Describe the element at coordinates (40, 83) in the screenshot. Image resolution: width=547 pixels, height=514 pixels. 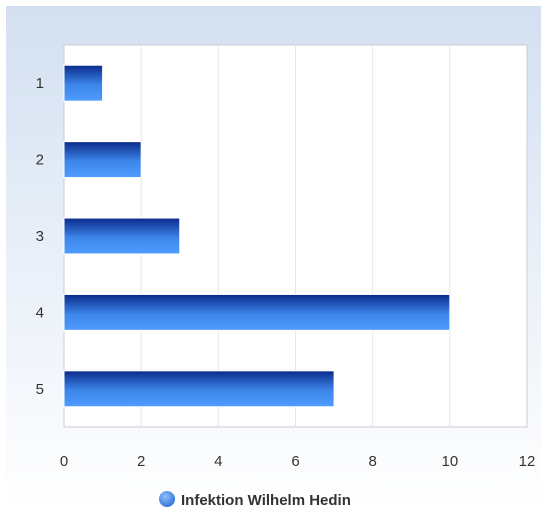
I see `y-tick-label: 1` at that location.